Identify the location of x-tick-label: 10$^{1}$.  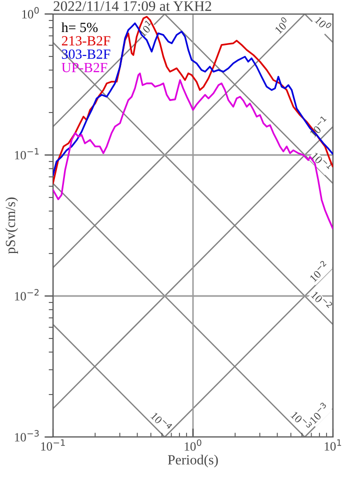
(333, 445).